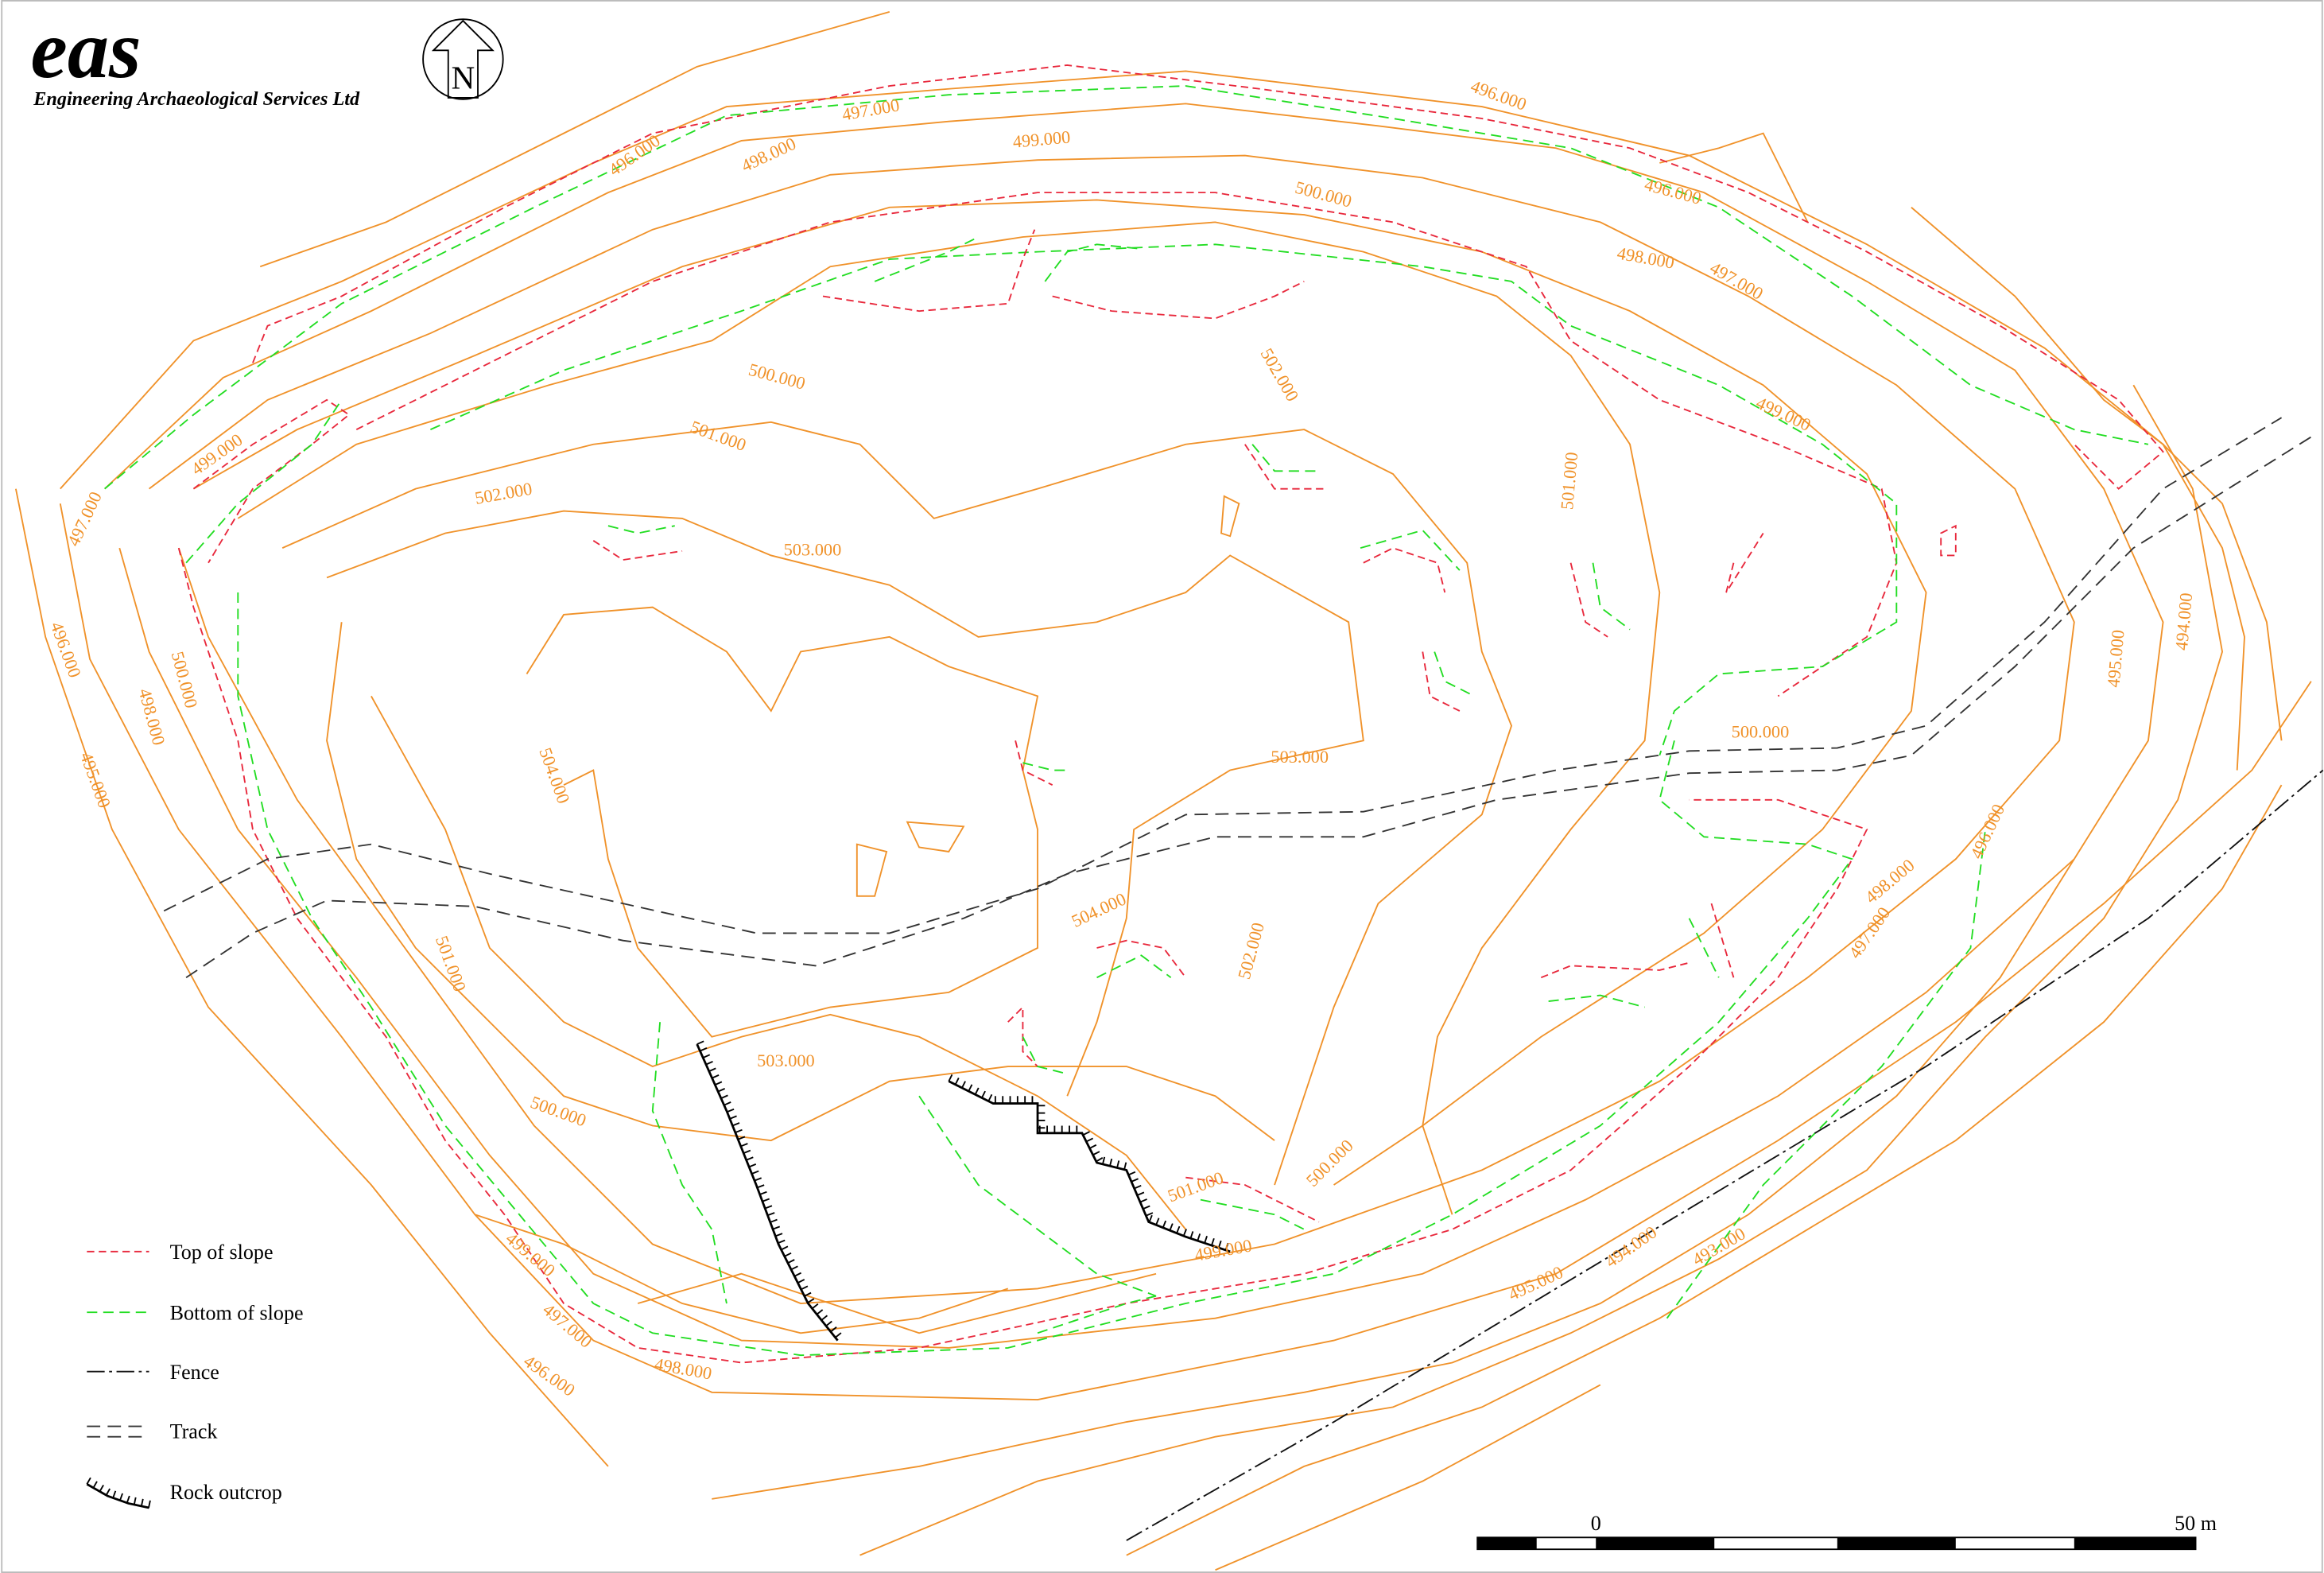 This screenshot has width=2324, height=1573. I want to click on north-label: N, so click(463, 78).